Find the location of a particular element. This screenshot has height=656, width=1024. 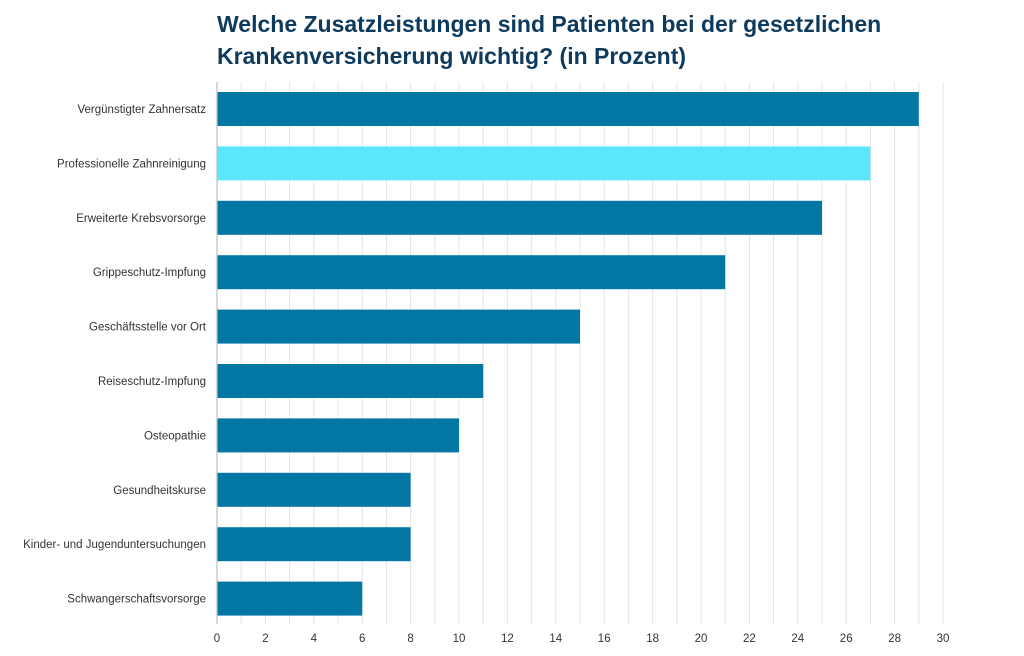

category-label: Geschäftsstelle vor Ort is located at coordinates (148, 328).